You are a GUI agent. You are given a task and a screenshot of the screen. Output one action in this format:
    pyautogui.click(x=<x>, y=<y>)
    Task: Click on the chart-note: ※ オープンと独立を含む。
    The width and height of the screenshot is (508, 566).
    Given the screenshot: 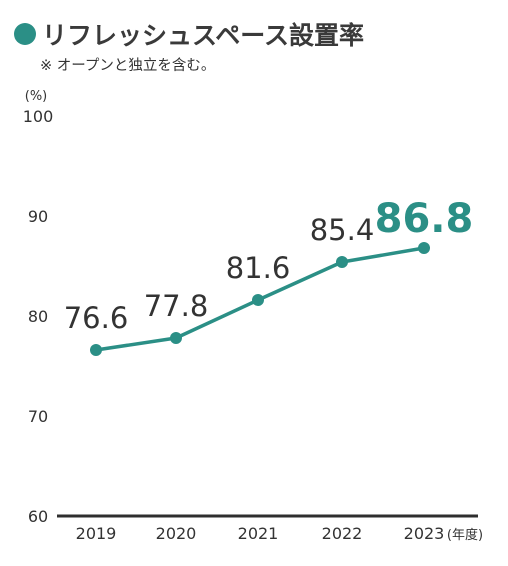 What is the action you would take?
    pyautogui.click(x=128, y=66)
    